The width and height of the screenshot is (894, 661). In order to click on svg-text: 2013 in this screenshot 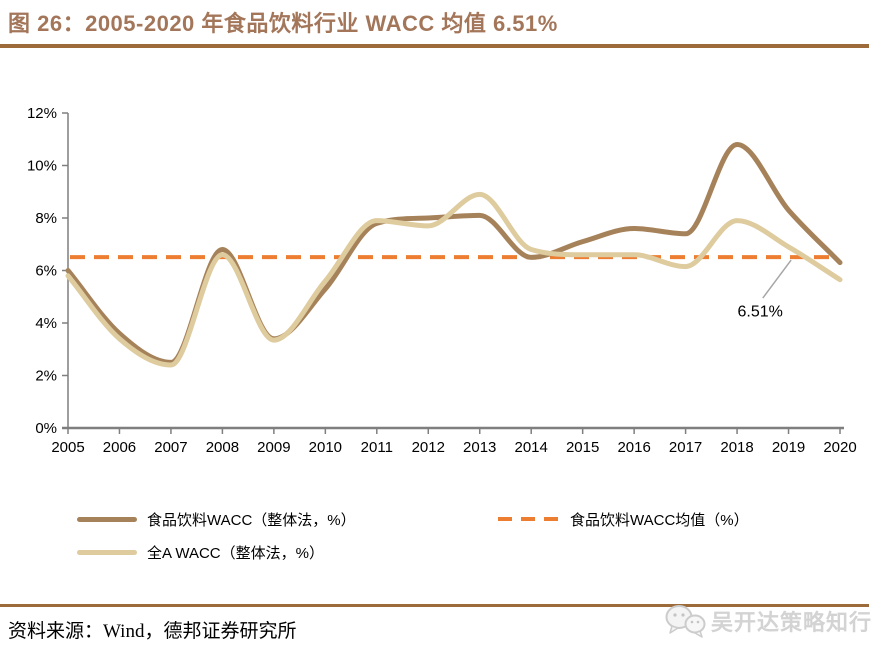, I will do `click(479, 447)`.